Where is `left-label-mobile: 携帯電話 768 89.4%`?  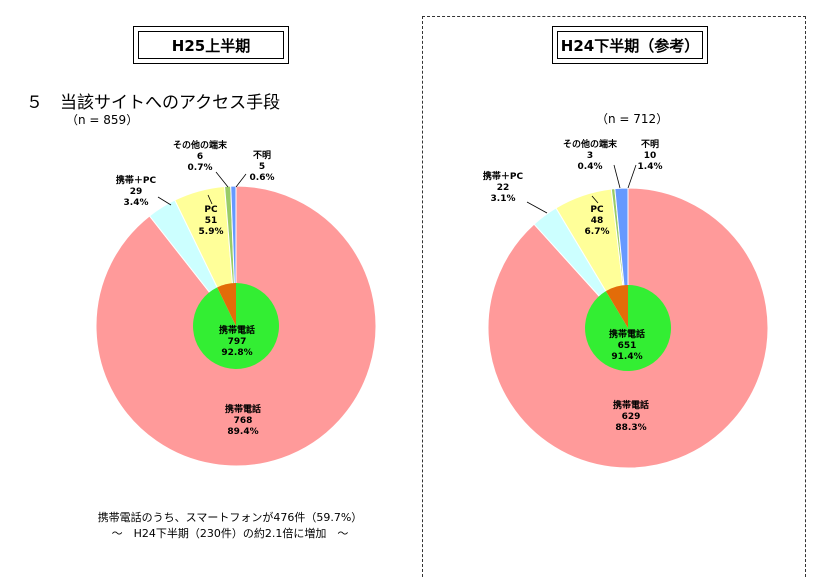
left-label-mobile: 携帯電話 768 89.4% is located at coordinates (243, 421).